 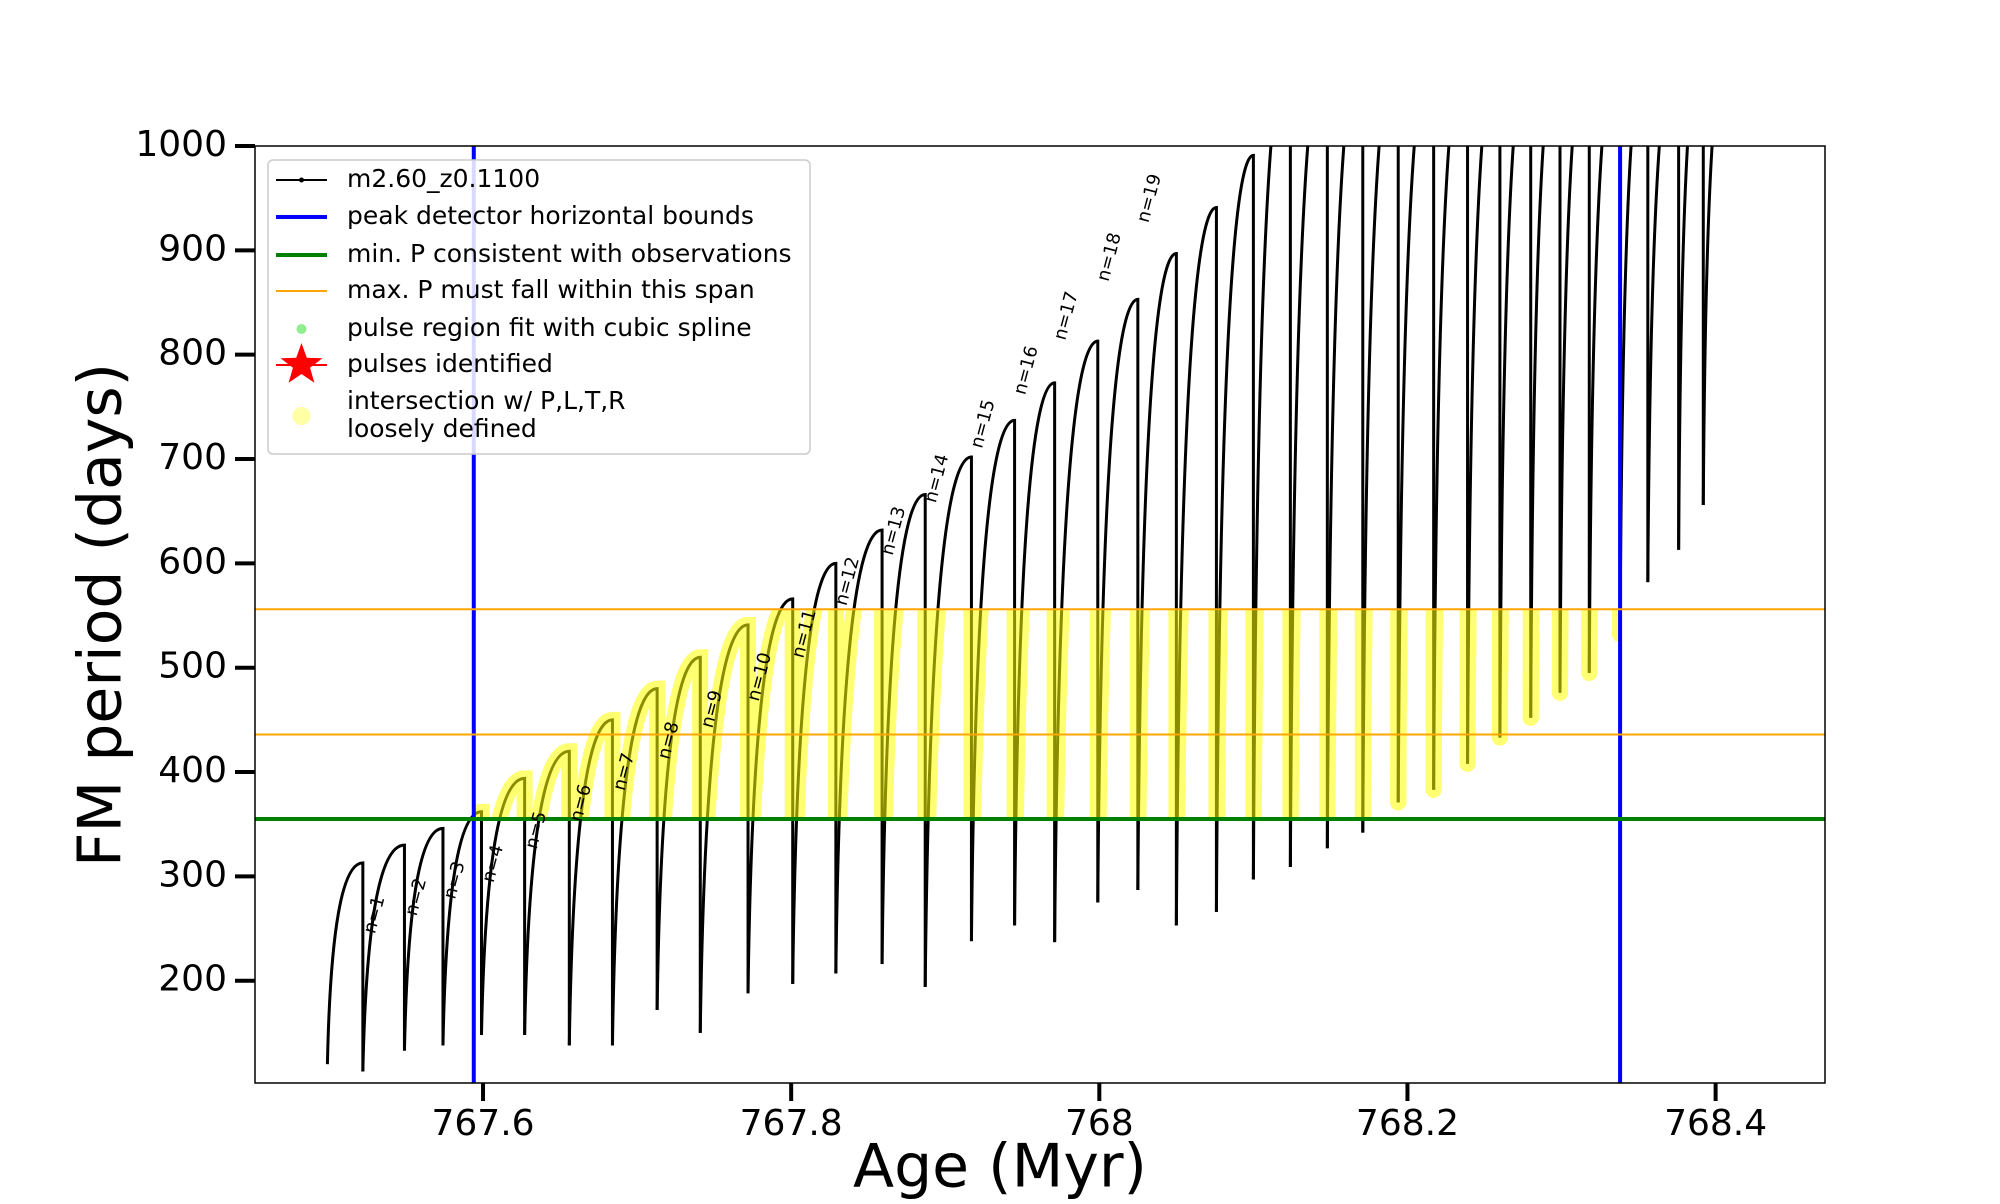 What do you see at coordinates (551, 289) in the screenshot?
I see `legend-label: max. P must fall within this span` at bounding box center [551, 289].